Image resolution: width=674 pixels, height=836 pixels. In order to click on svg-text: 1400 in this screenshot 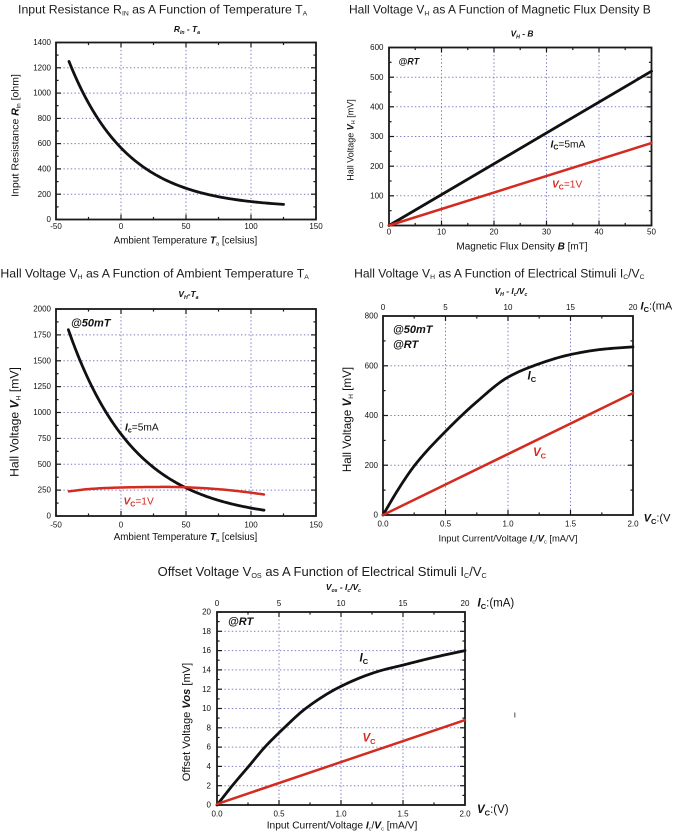, I will do `click(42, 42)`.